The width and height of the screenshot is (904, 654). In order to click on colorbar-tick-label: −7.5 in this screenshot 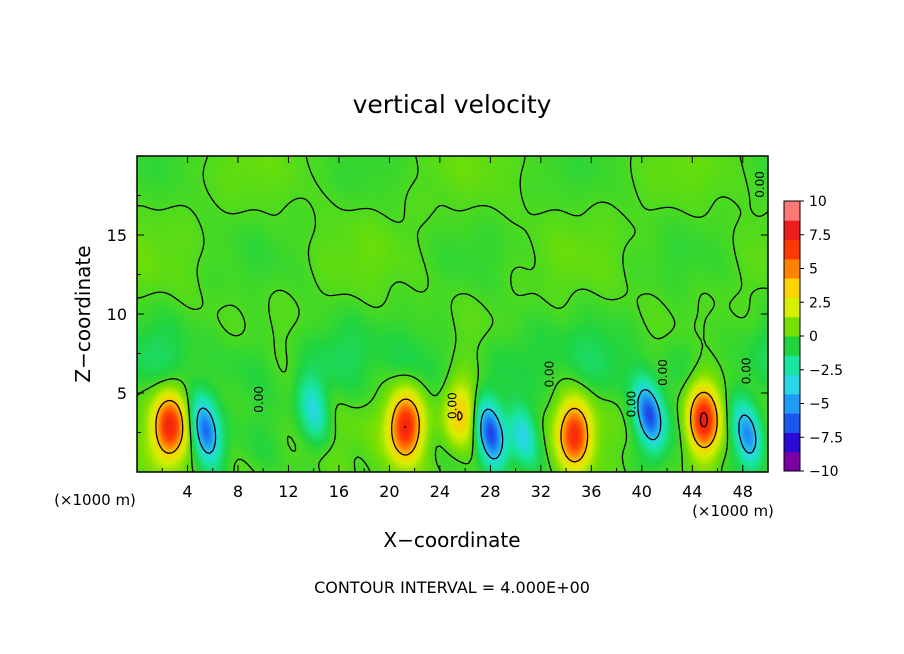, I will do `click(826, 438)`.